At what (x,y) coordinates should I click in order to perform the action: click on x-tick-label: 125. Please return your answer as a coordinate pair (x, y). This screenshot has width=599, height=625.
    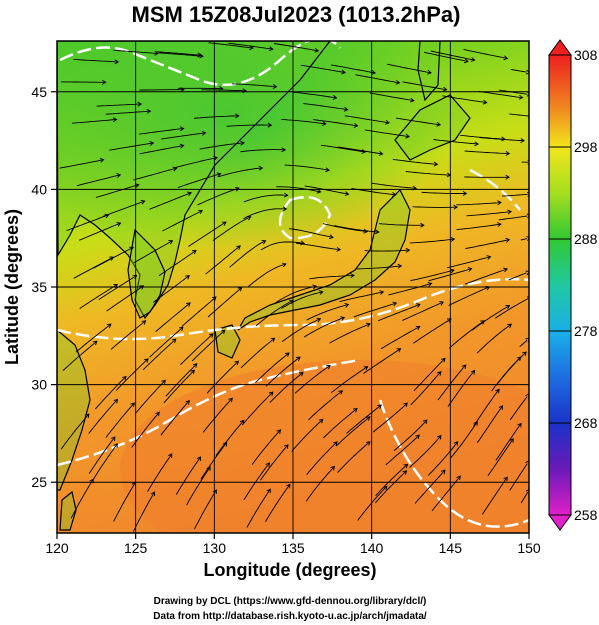
    Looking at the image, I should click on (136, 548).